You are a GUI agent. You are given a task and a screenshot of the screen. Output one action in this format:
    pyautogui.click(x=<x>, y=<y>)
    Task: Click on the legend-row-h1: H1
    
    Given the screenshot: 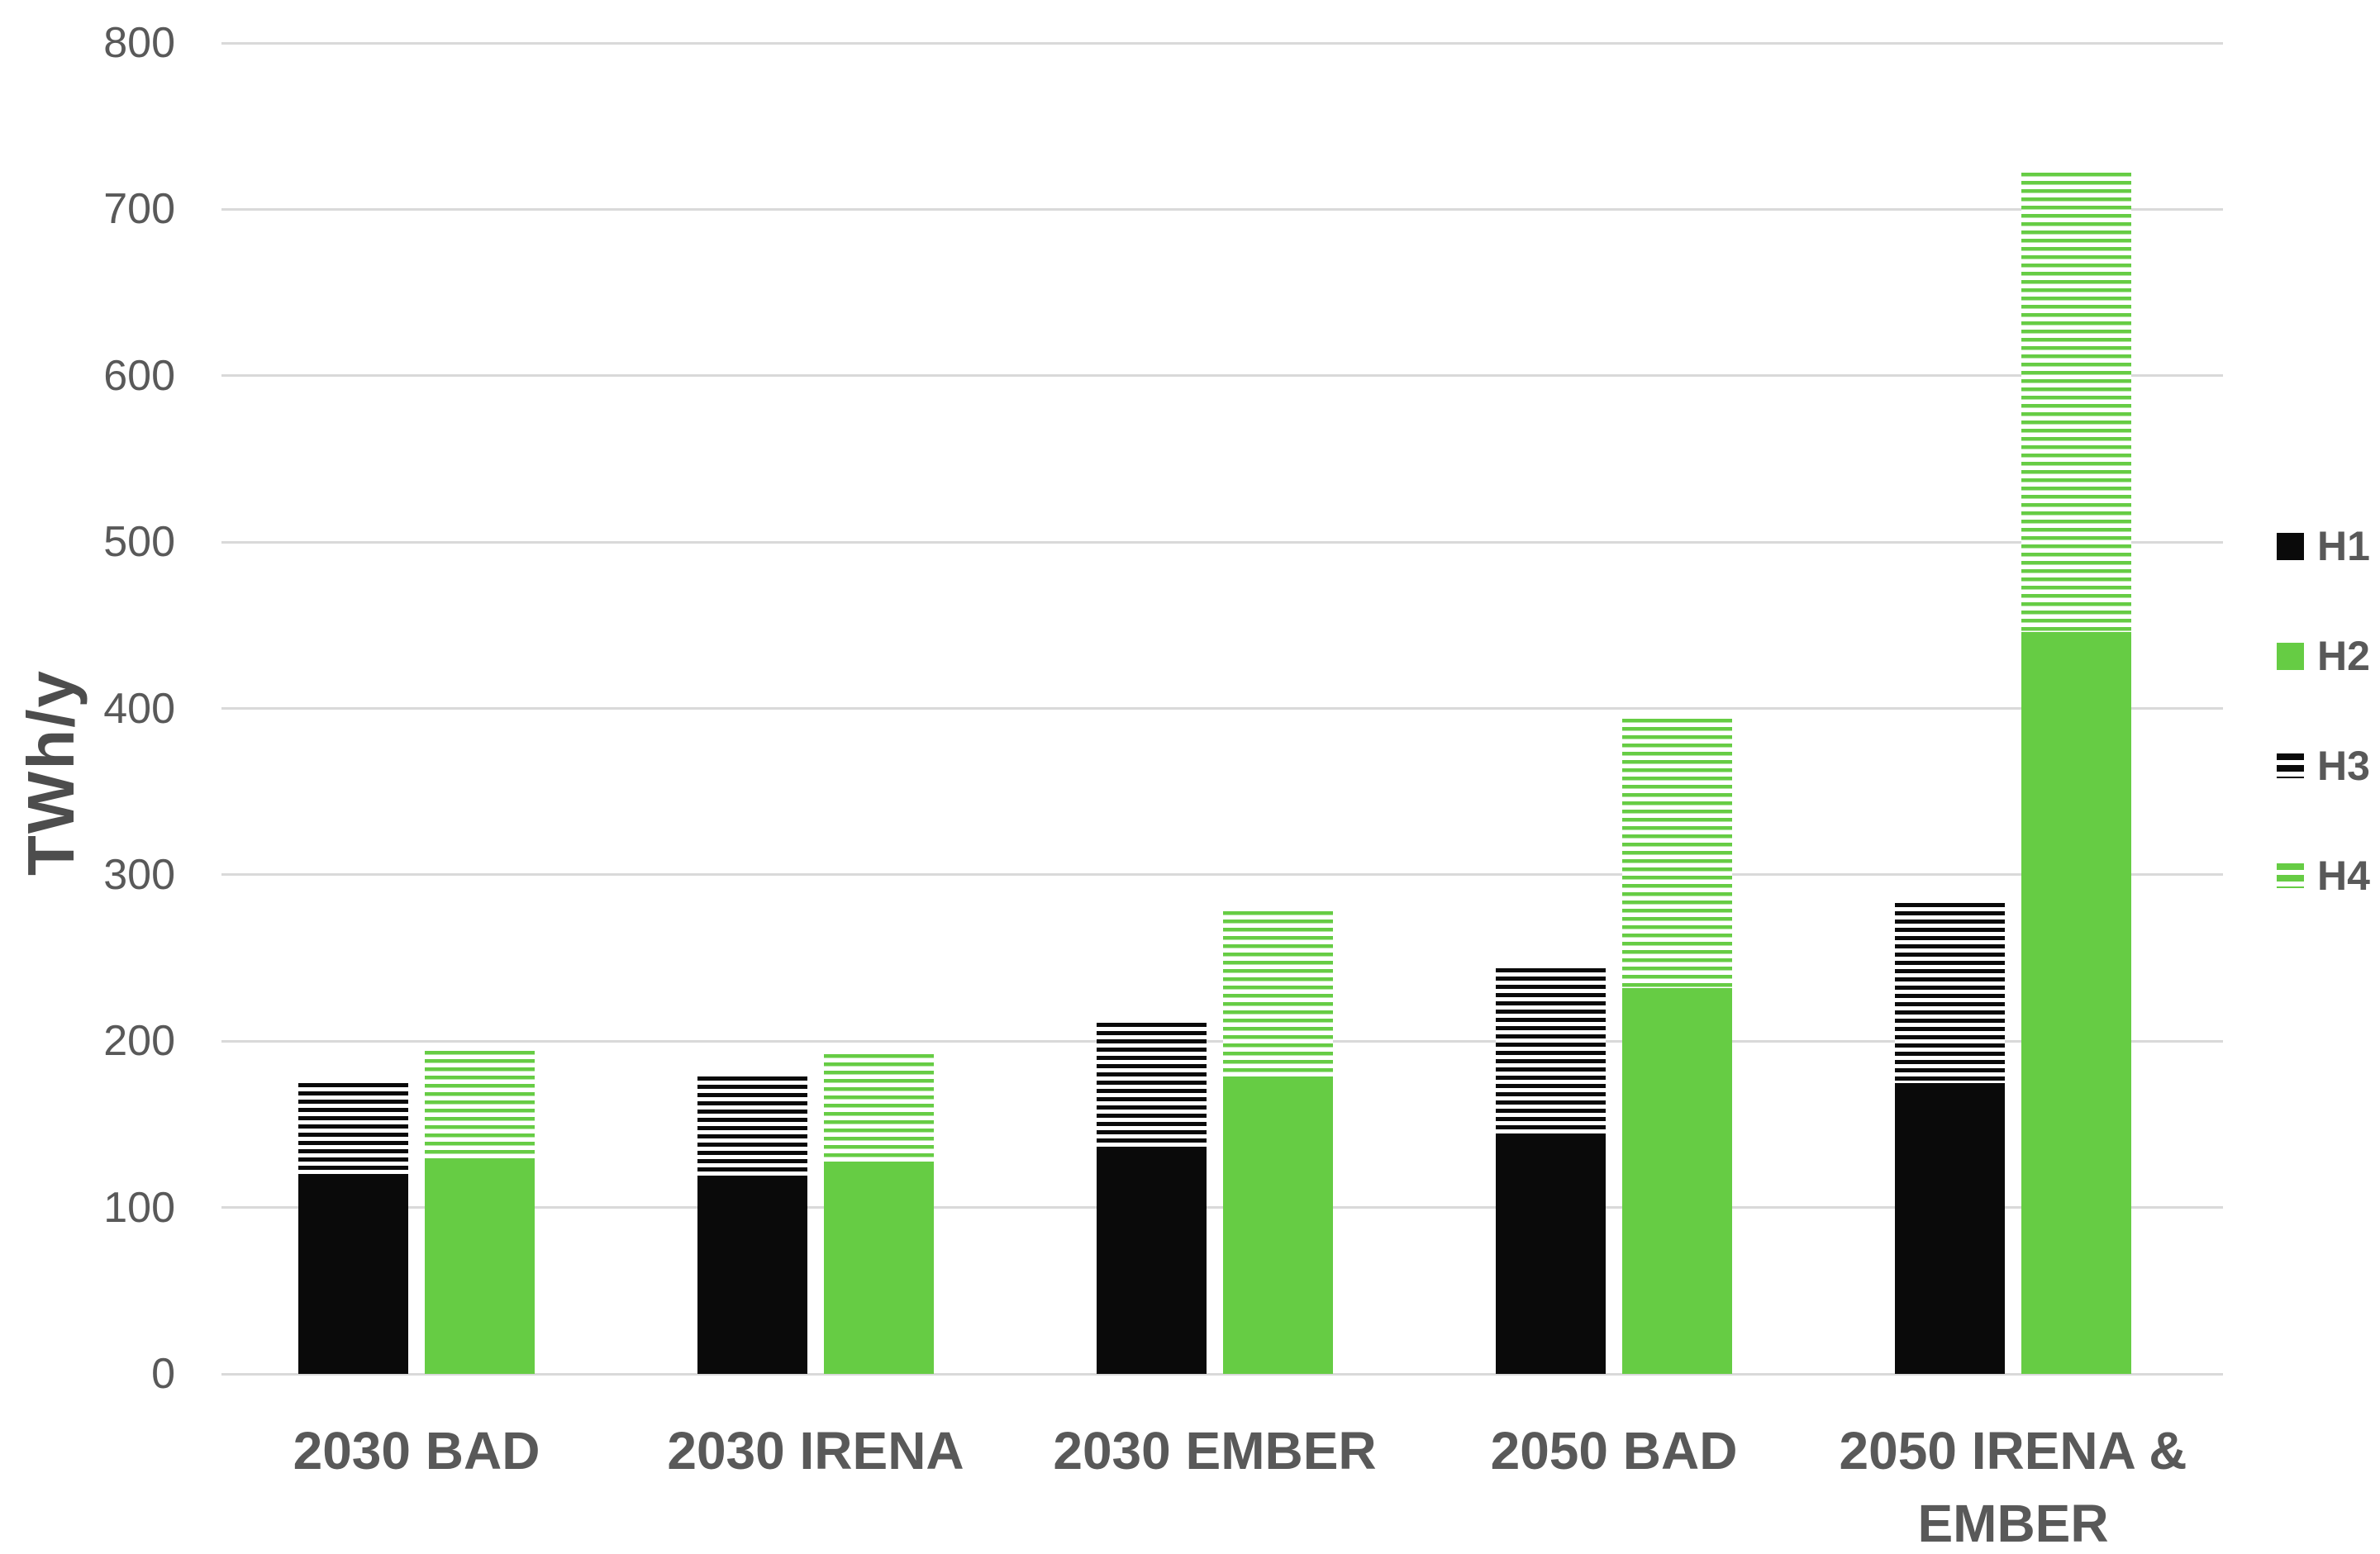 What is the action you would take?
    pyautogui.click(x=2323, y=546)
    